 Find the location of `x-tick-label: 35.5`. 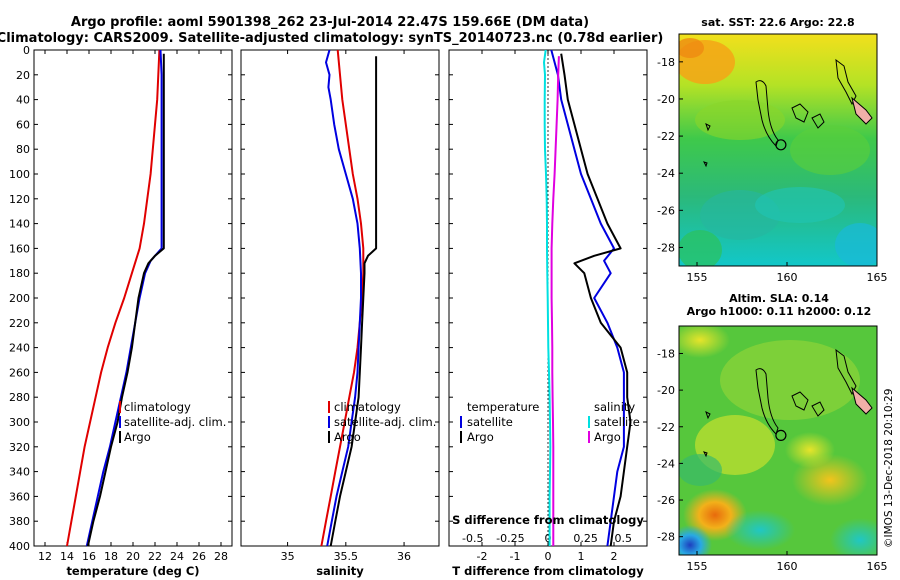

x-tick-label: 35.5 is located at coordinates (346, 556).